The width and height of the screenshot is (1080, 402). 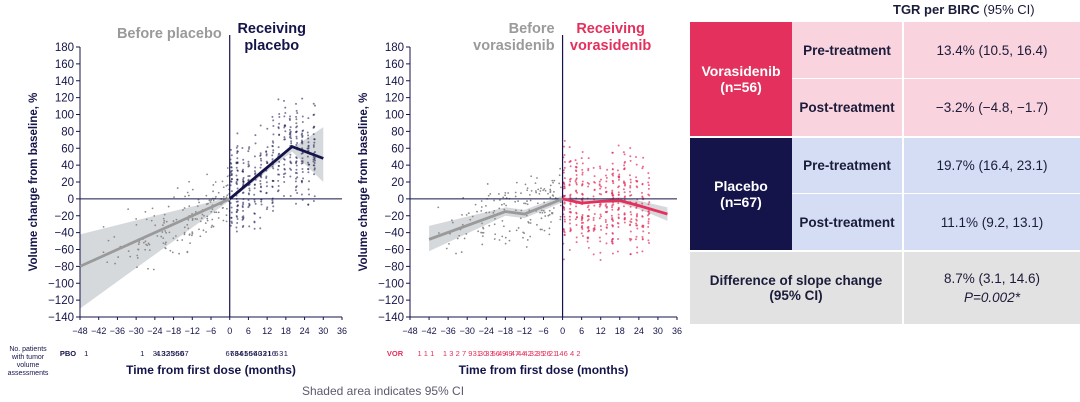 I want to click on x-tick-label: −24, so click(x=486, y=331).